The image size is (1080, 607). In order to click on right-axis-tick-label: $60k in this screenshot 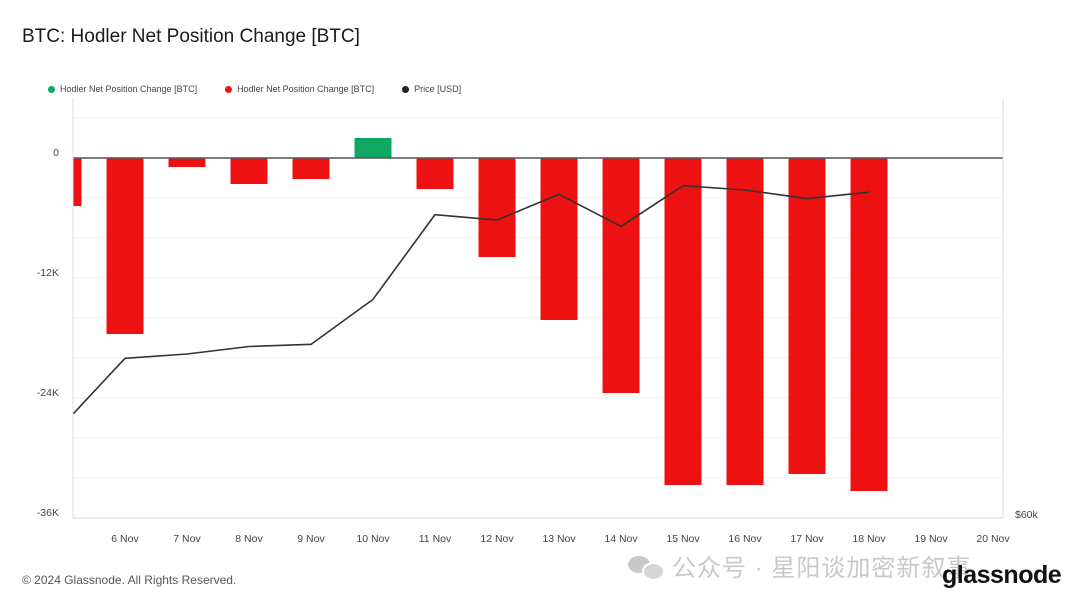, I will do `click(1027, 515)`.